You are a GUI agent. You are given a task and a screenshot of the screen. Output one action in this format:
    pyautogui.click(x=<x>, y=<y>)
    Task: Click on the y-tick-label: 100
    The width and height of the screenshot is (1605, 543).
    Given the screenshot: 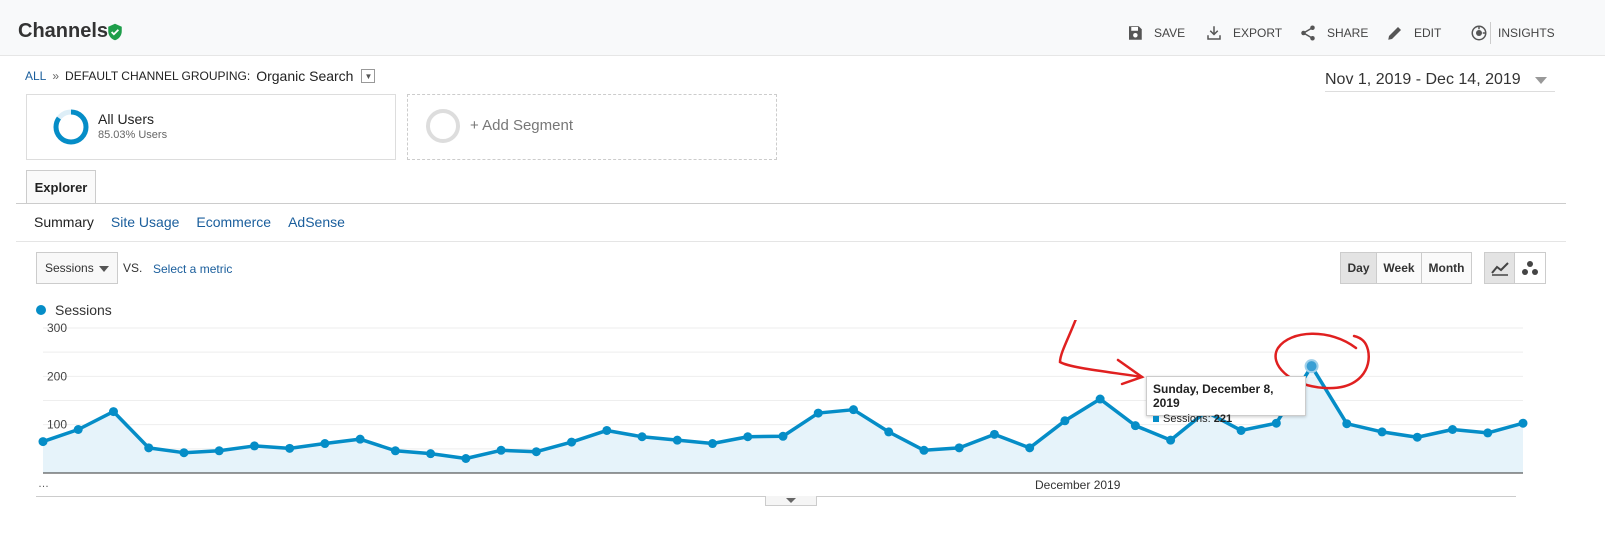 What is the action you would take?
    pyautogui.click(x=57, y=425)
    